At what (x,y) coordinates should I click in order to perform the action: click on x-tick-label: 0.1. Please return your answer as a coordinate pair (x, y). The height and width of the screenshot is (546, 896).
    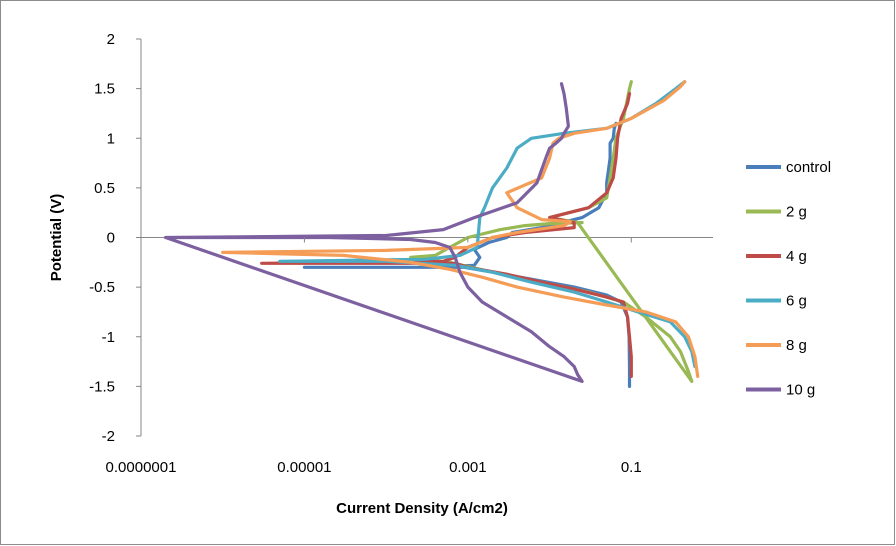
    Looking at the image, I should click on (631, 467).